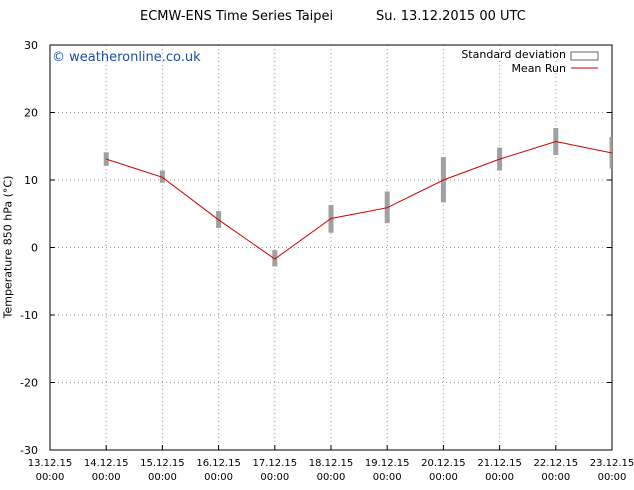 This screenshot has width=634, height=490. Describe the element at coordinates (31, 180) in the screenshot. I see `y-tick-label: 10` at that location.